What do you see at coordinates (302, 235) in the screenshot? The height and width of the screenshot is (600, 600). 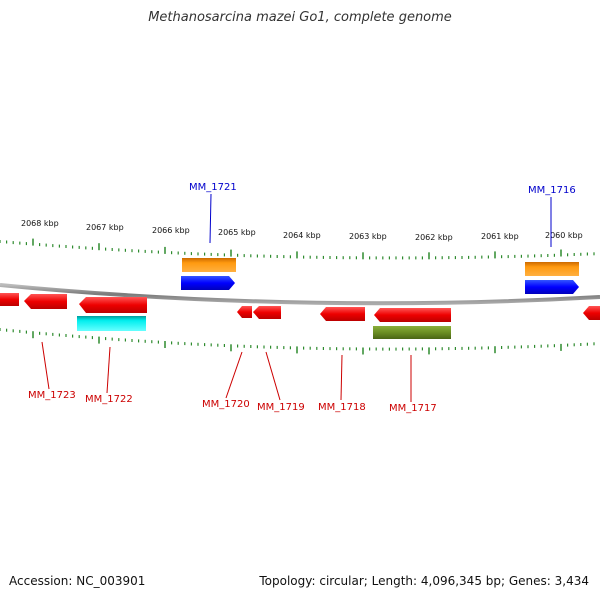 I see `scale-label: 2064 kbp` at bounding box center [302, 235].